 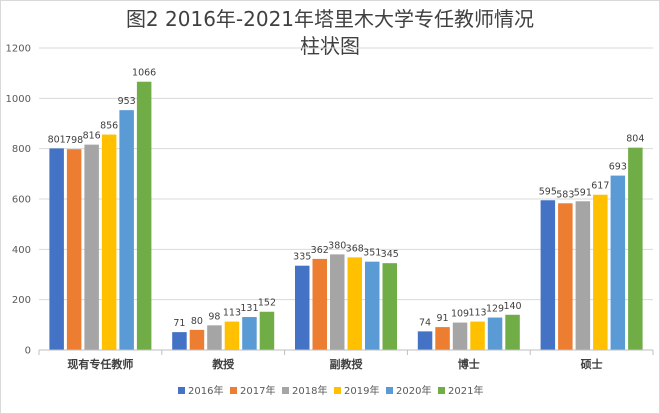 I want to click on data-label: 98, so click(x=214, y=316).